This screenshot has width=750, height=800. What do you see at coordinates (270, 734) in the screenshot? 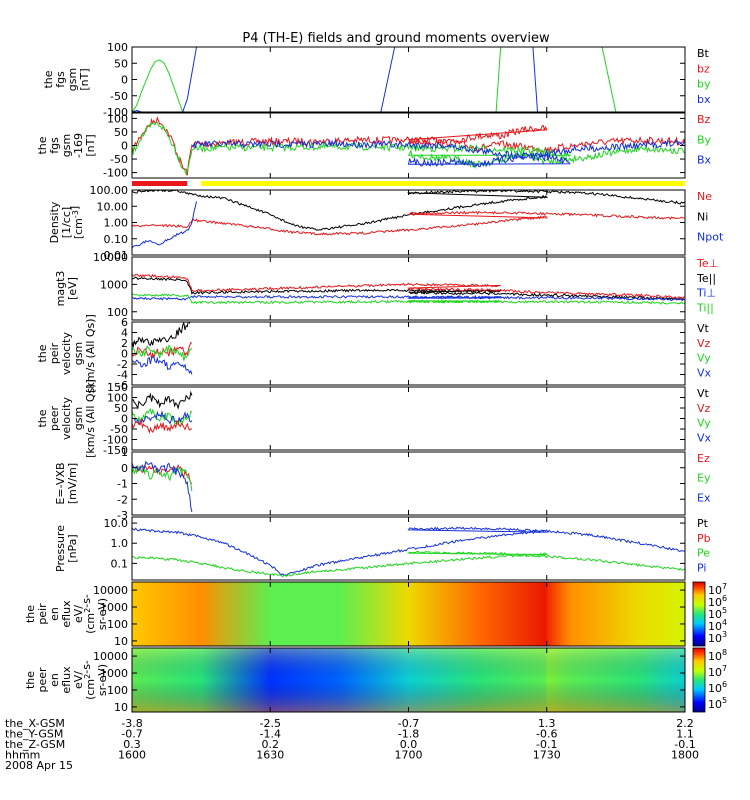
I see `x-row-value: -1.4` at bounding box center [270, 734].